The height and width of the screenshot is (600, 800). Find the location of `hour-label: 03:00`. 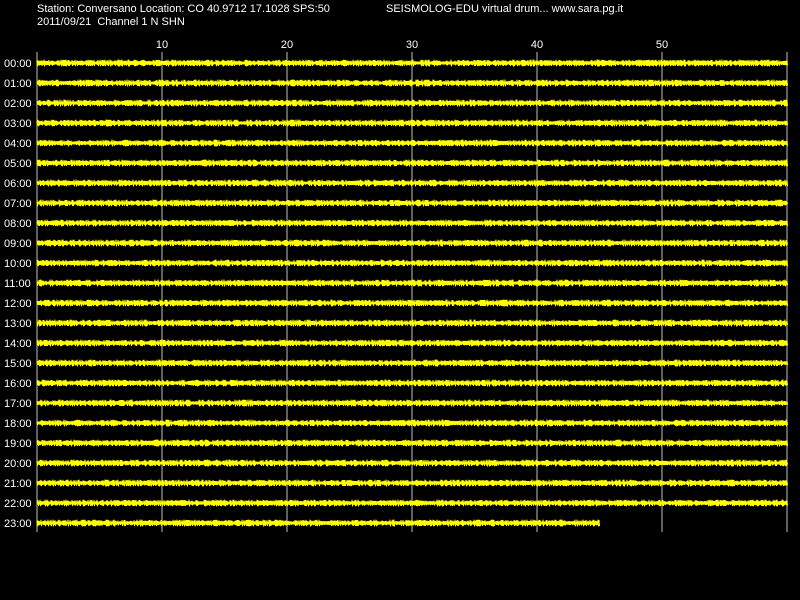

hour-label: 03:00 is located at coordinates (18, 124).